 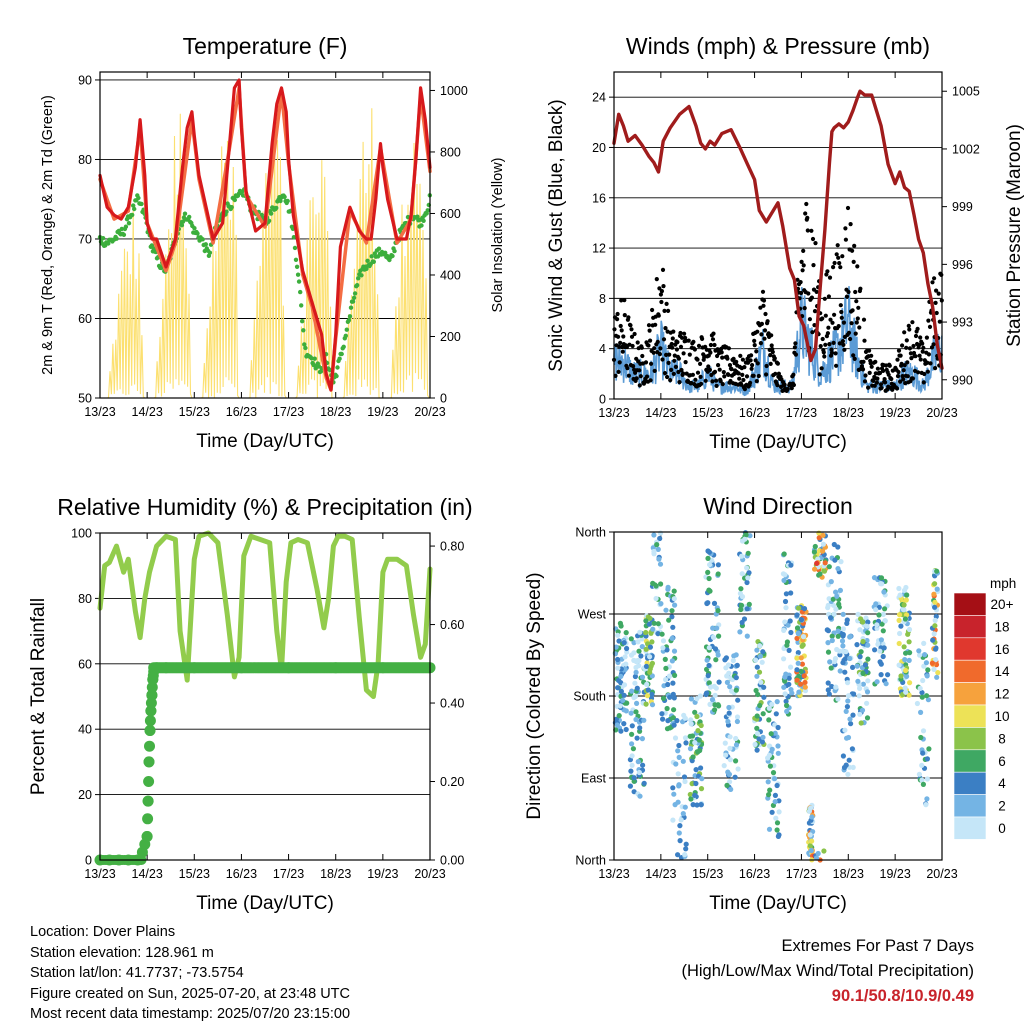 What do you see at coordinates (1002, 738) in the screenshot?
I see `legend-label: 8` at bounding box center [1002, 738].